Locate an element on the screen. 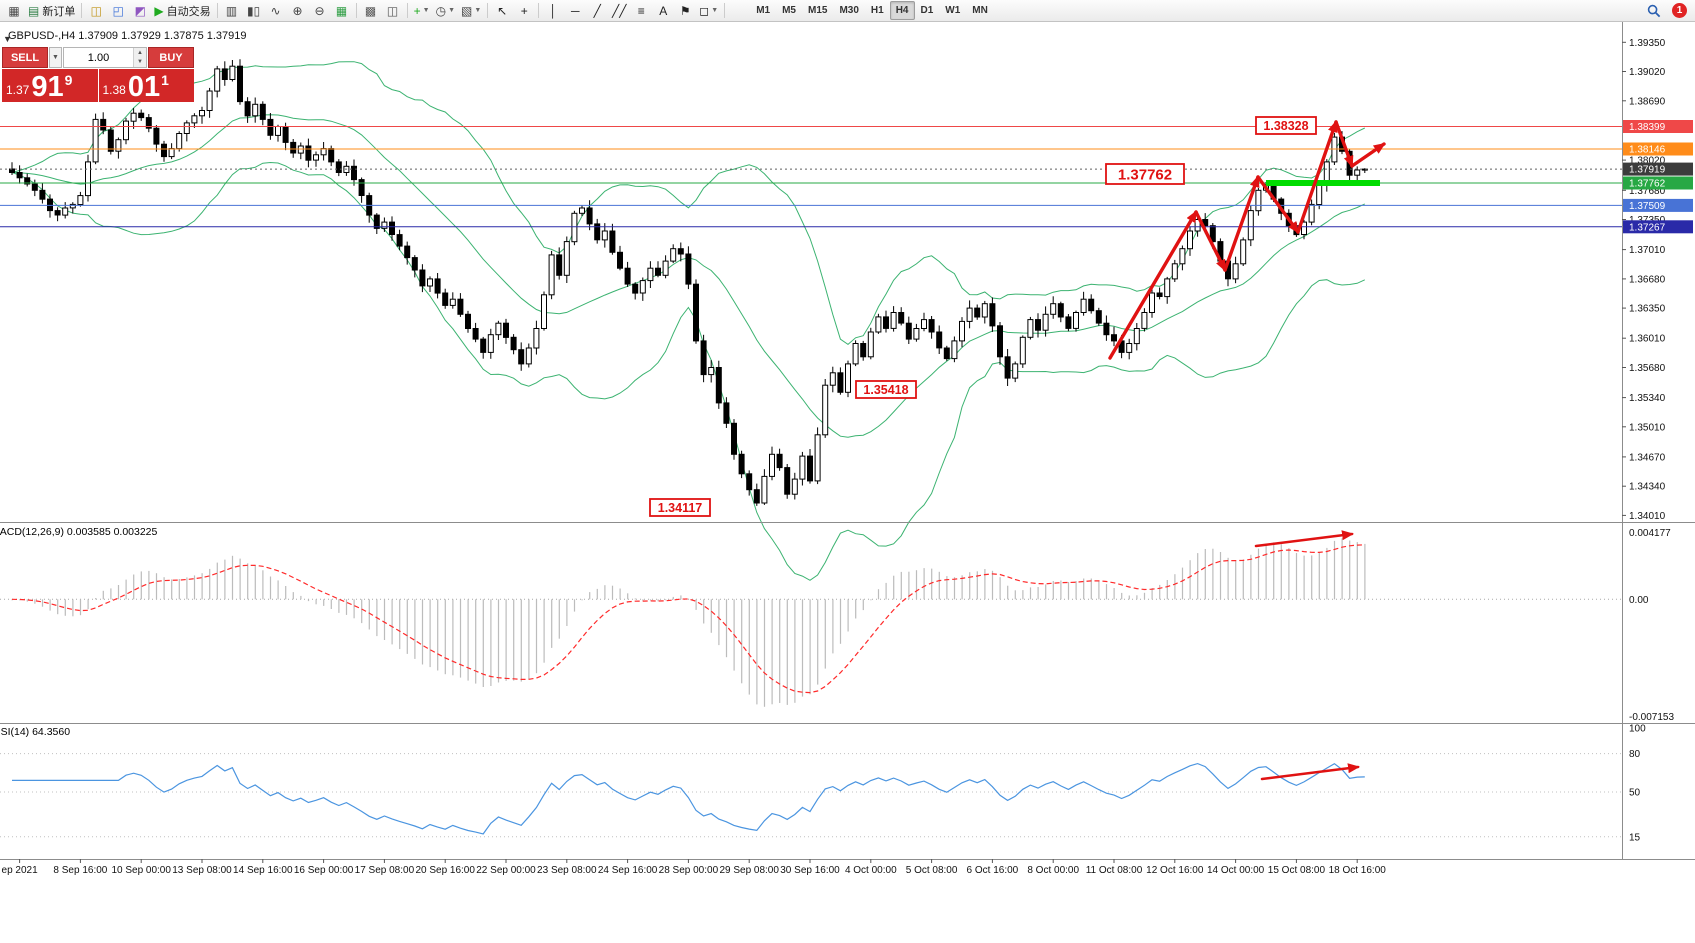 This screenshot has width=1695, height=943. price-badge-1.38146: 1.38146 is located at coordinates (1658, 149).